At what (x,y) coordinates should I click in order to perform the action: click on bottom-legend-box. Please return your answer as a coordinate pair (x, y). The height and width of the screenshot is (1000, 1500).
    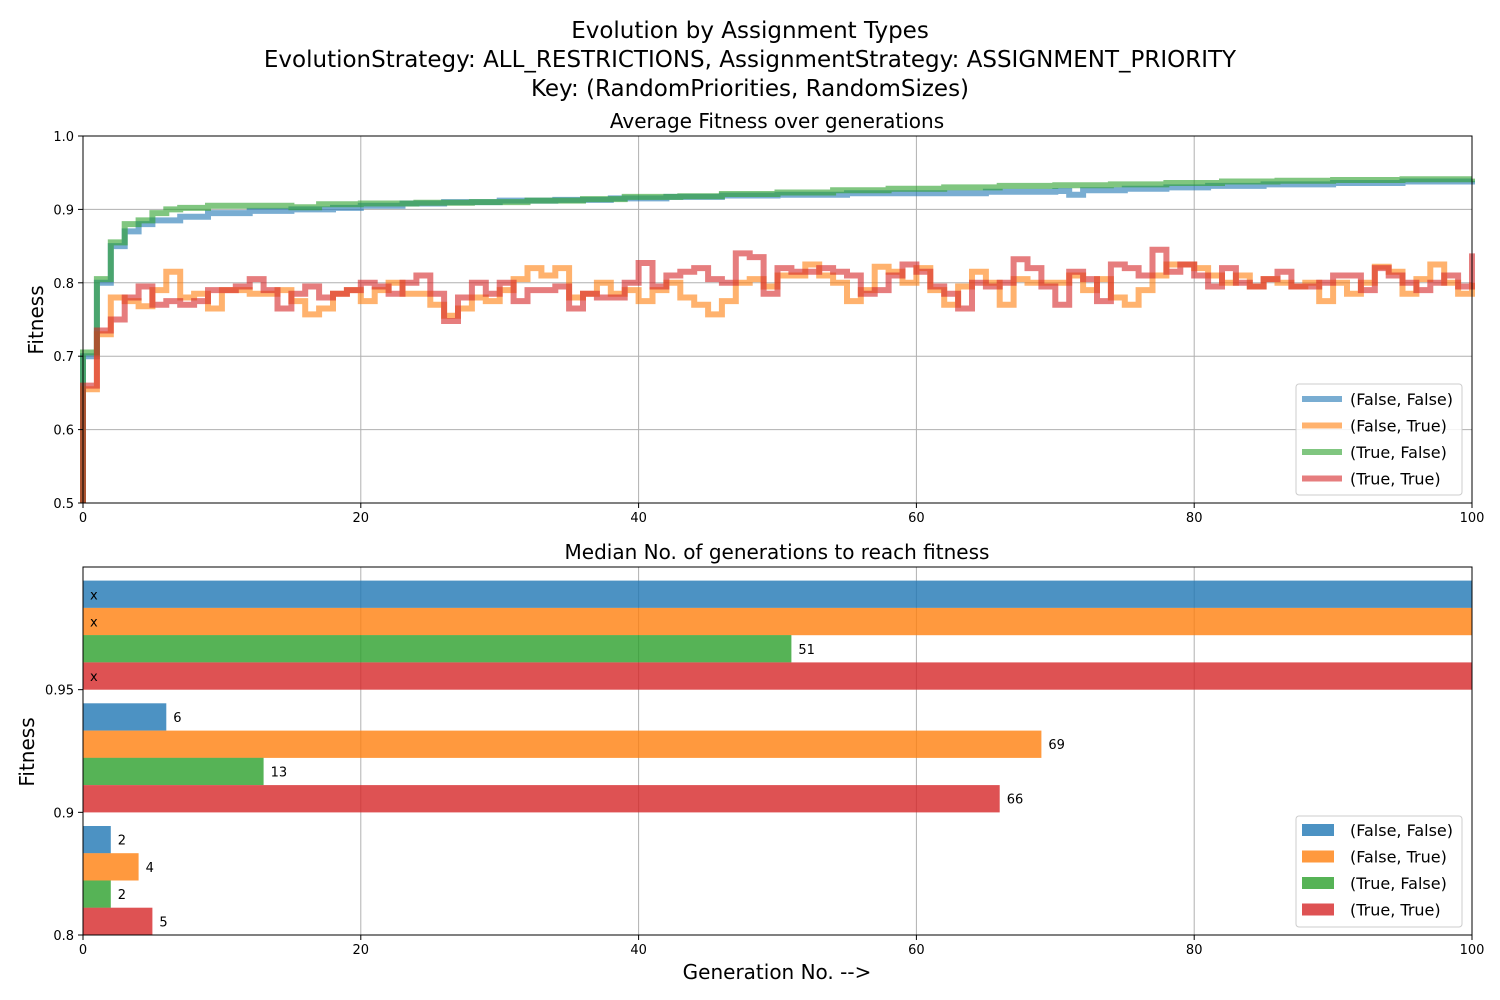
    Looking at the image, I should click on (1379, 871).